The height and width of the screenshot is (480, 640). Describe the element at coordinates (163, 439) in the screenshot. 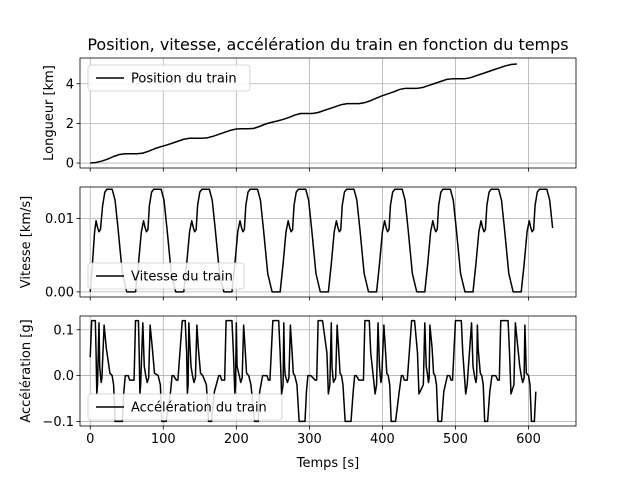

I see `x-tick-label: 100` at that location.